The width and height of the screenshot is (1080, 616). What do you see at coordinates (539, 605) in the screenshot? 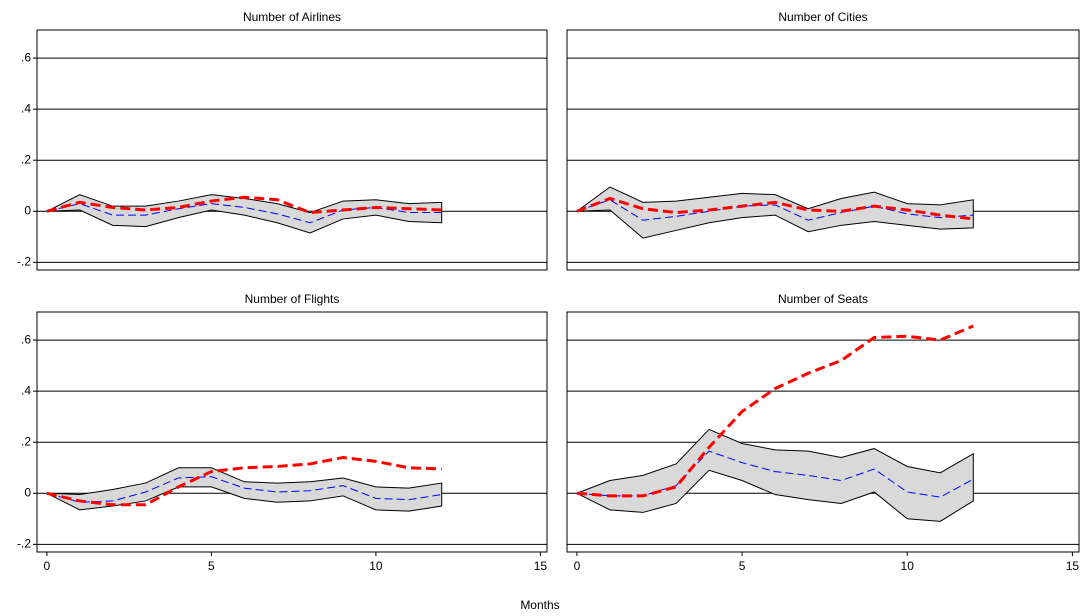
I see `x-axis-label: Months` at bounding box center [539, 605].